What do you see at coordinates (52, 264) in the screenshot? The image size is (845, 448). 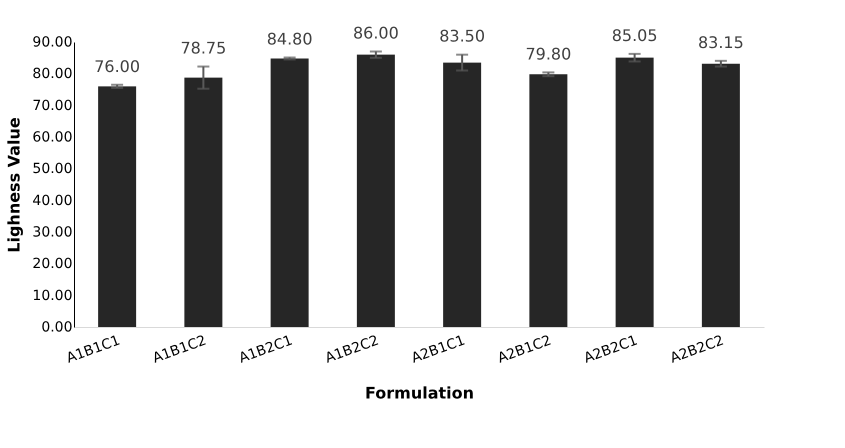 I see `y-tick-label: 20.00` at bounding box center [52, 264].